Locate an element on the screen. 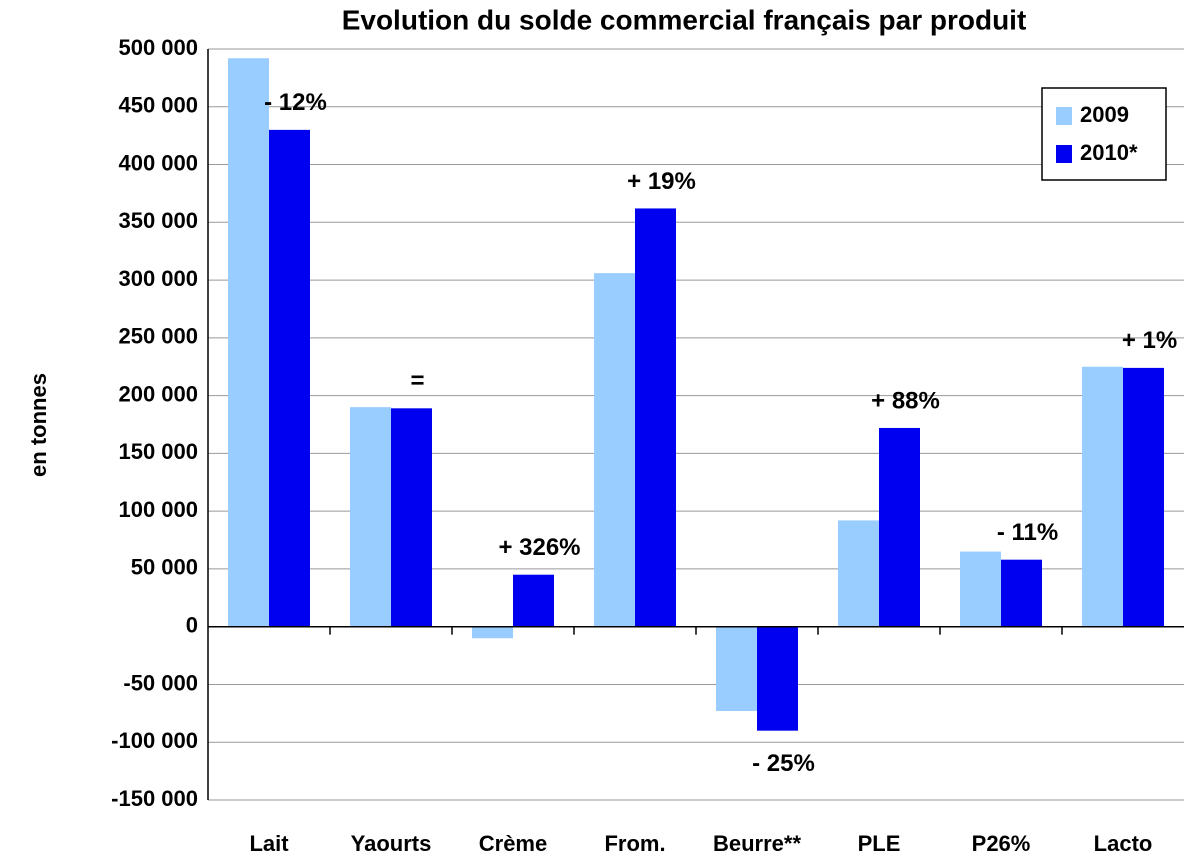  annotation: + 88% is located at coordinates (905, 400).